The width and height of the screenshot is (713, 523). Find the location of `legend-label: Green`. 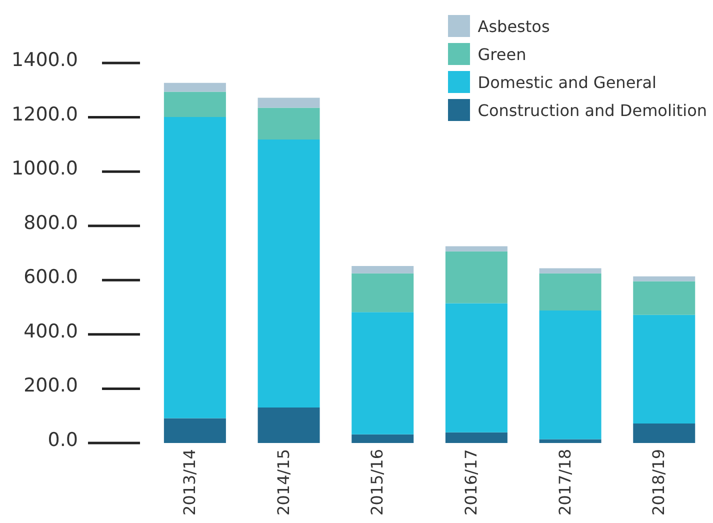

legend-label: Green is located at coordinates (502, 54).